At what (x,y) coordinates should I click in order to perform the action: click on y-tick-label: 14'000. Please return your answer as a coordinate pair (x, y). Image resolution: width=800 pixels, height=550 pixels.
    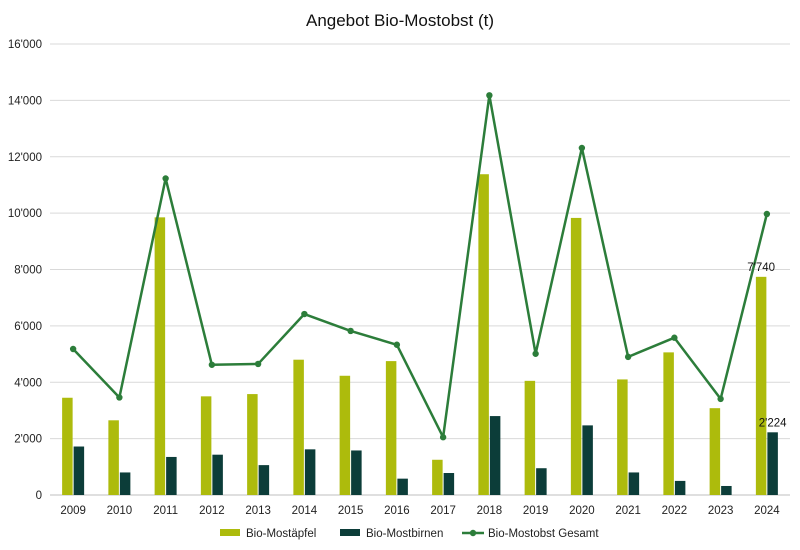
    Looking at the image, I should click on (25, 101).